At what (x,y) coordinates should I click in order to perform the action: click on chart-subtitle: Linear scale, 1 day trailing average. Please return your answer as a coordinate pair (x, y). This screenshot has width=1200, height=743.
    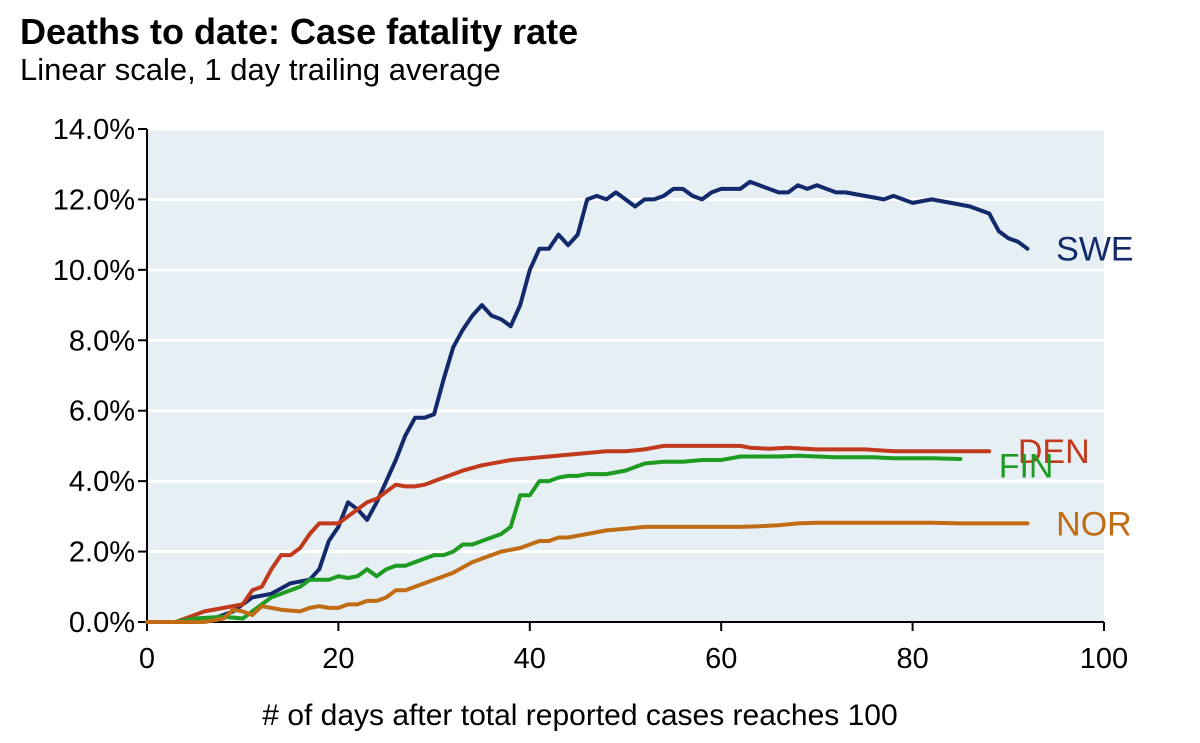
    Looking at the image, I should click on (260, 69).